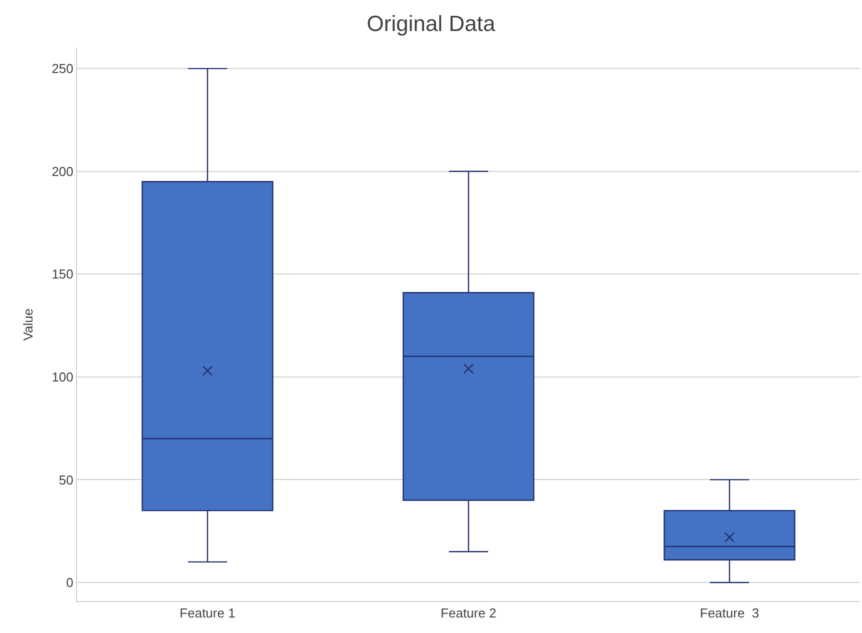  I want to click on y-tick-label: 50, so click(66, 480).